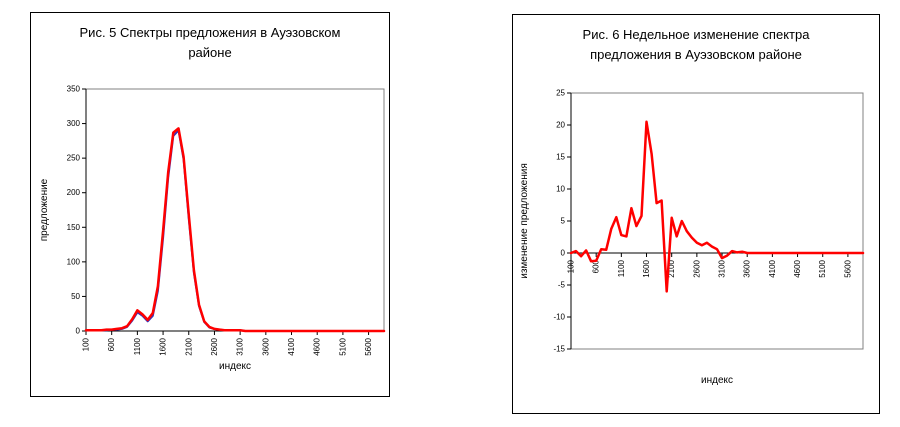  Describe the element at coordinates (560, 157) in the screenshot. I see `y-tick-label: 15` at that location.